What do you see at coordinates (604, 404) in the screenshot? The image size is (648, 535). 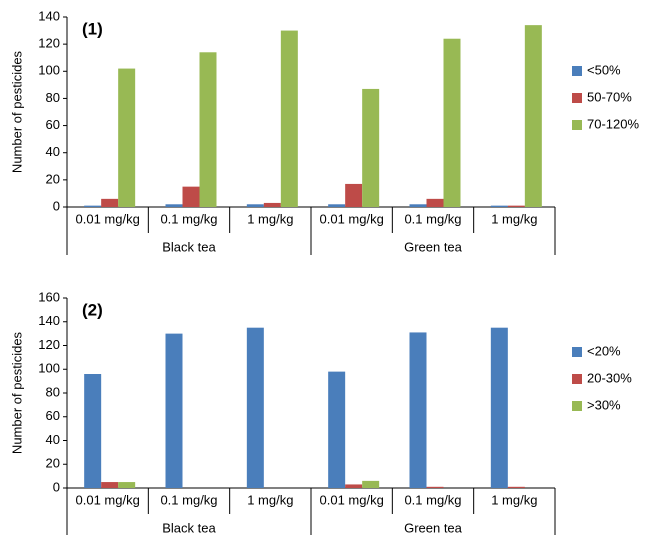 I see `legend-label: >30%` at bounding box center [604, 404].